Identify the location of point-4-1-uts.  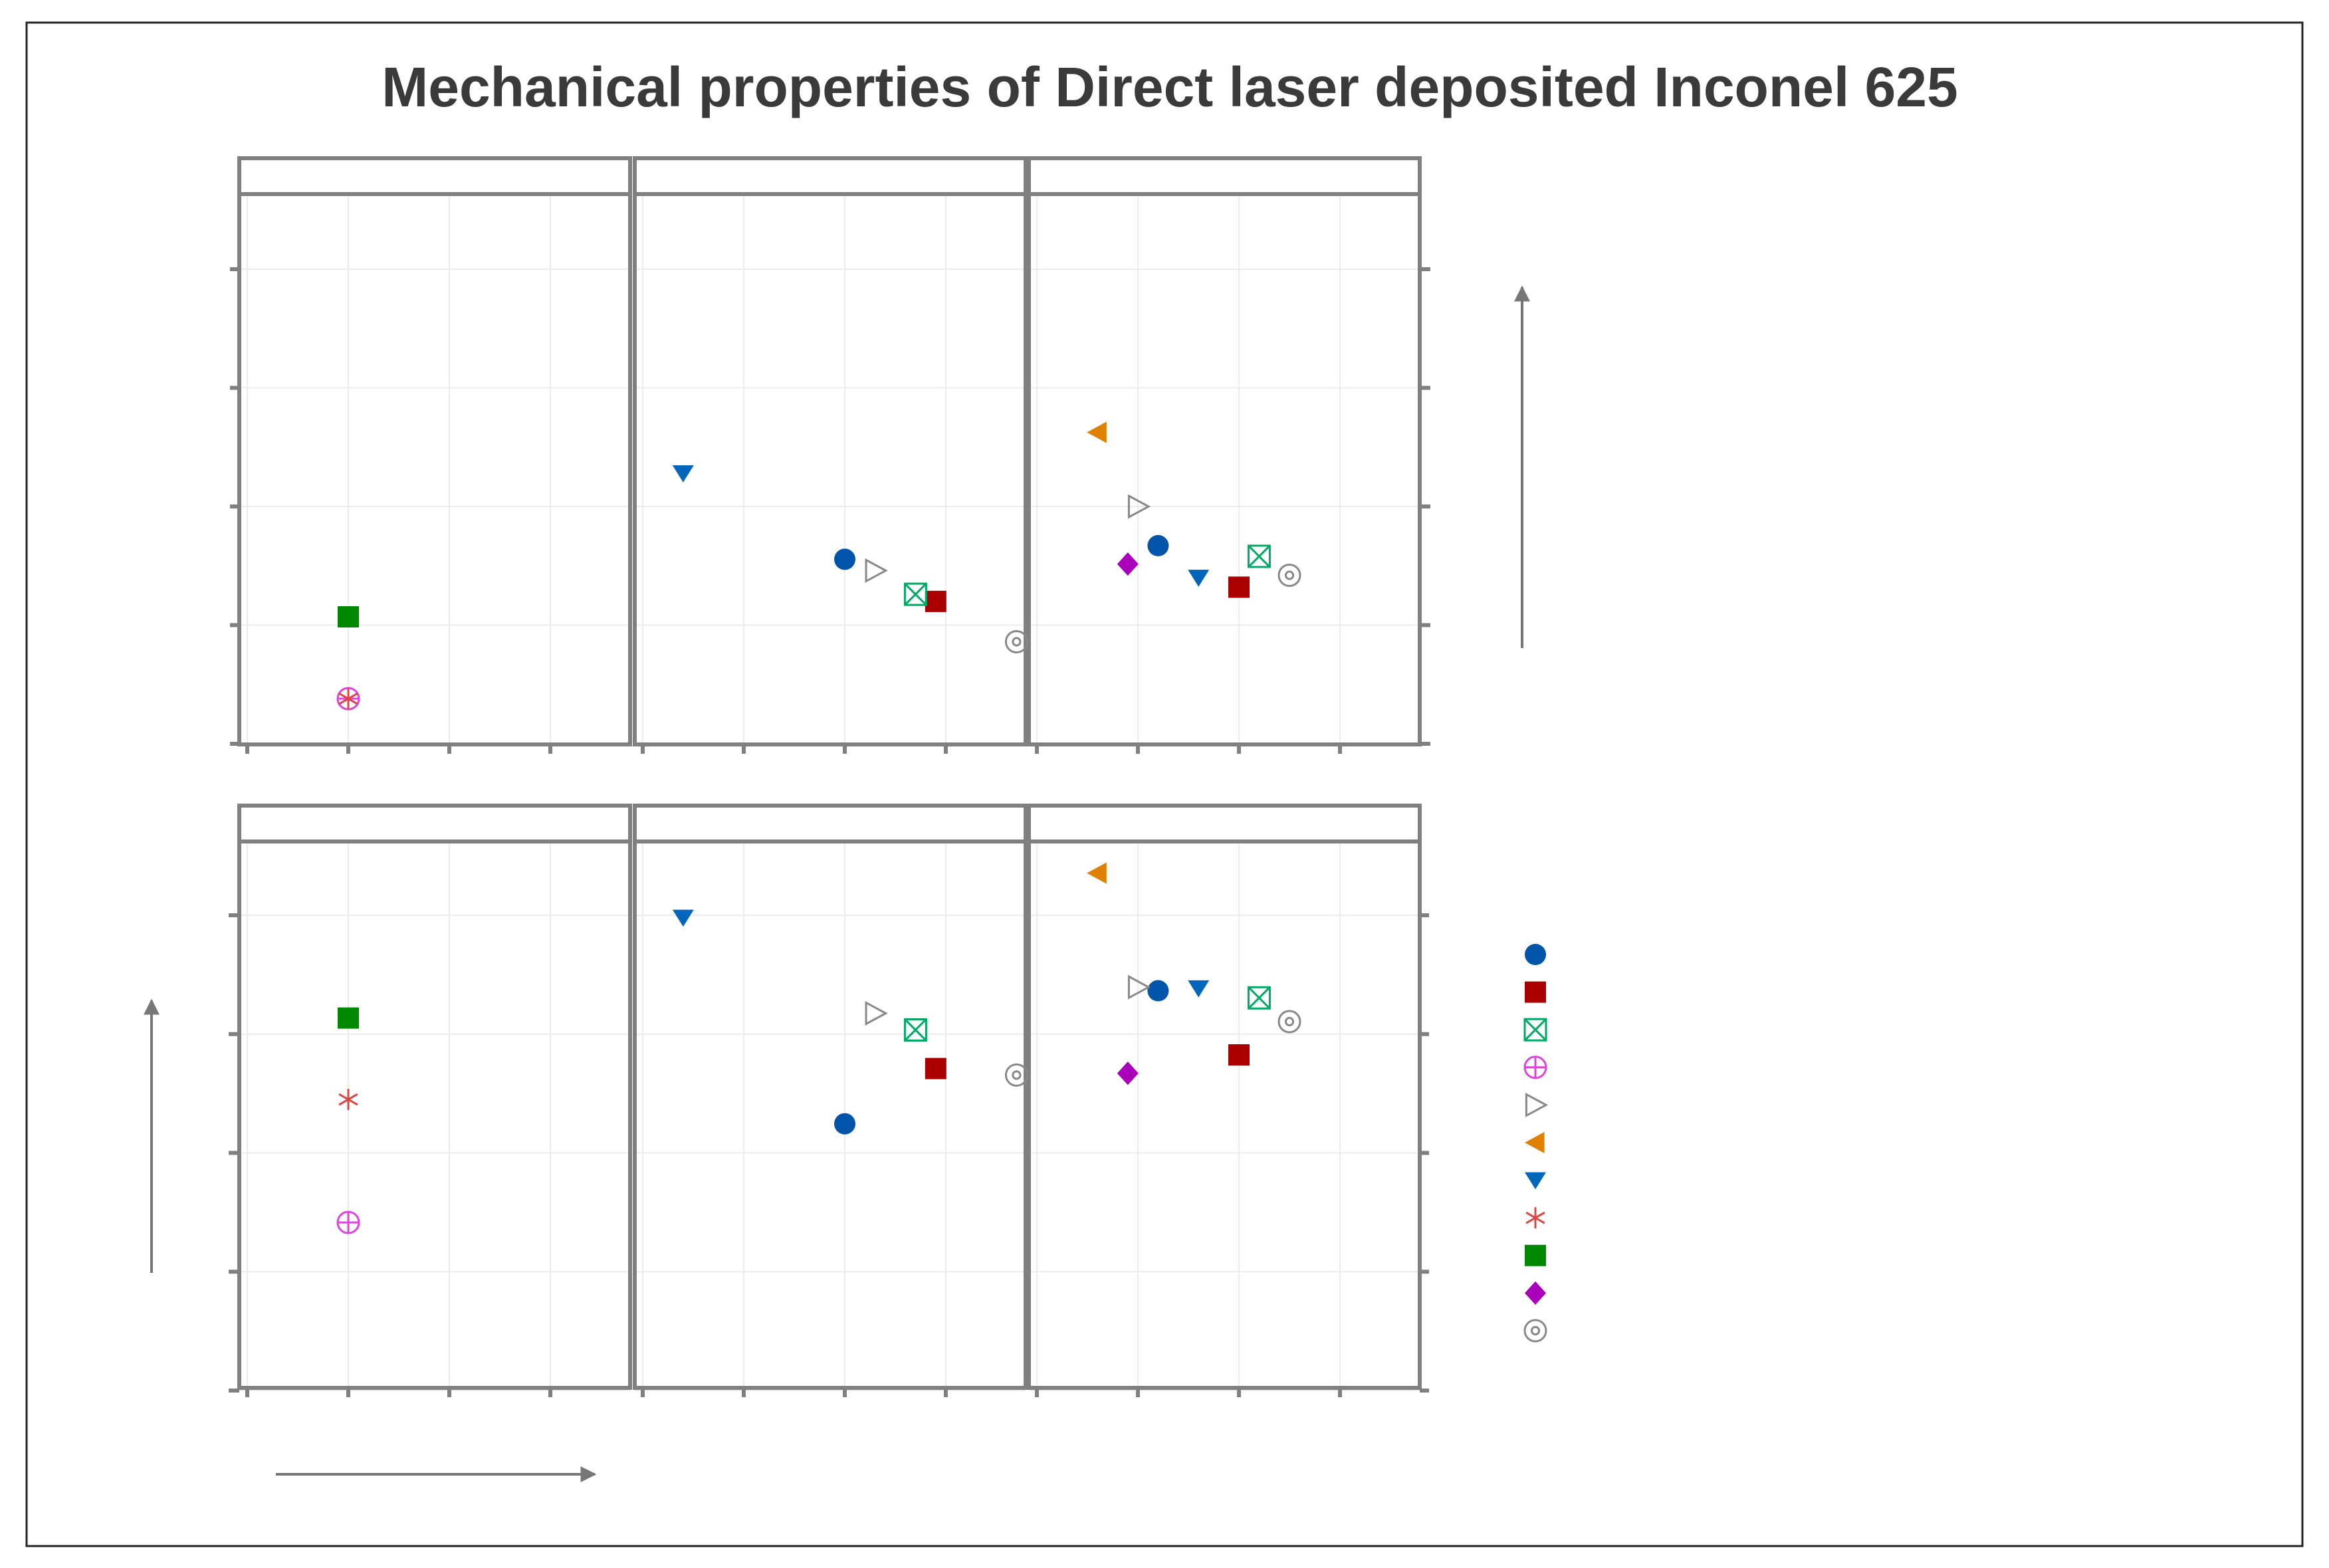
(1139, 987).